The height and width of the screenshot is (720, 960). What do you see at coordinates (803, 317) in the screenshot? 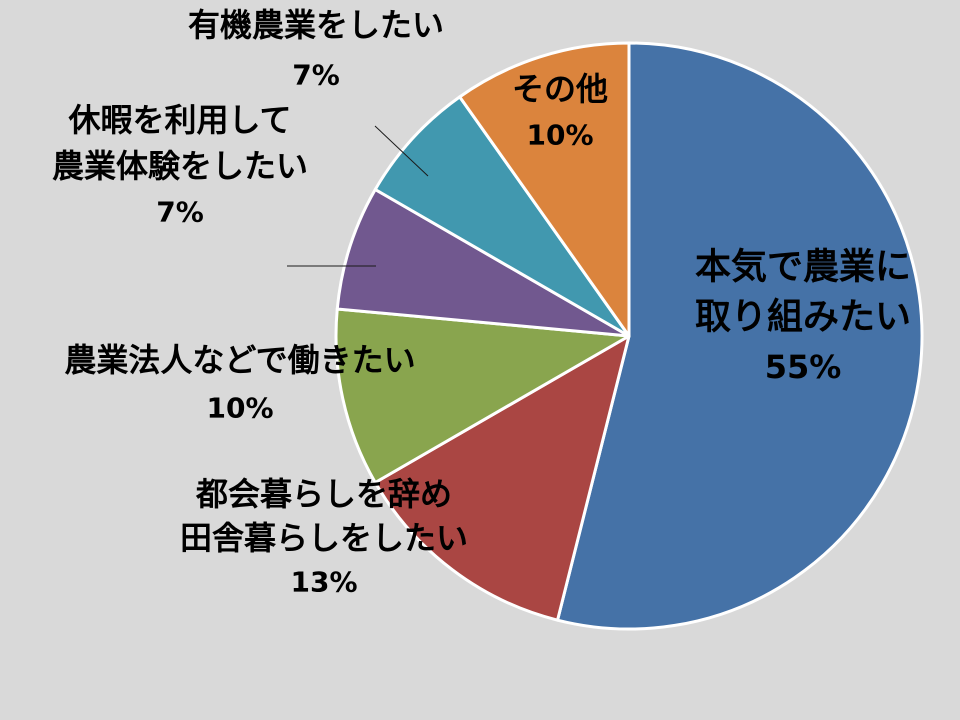
I see `slice-category-label: 取り組みたい` at bounding box center [803, 317].